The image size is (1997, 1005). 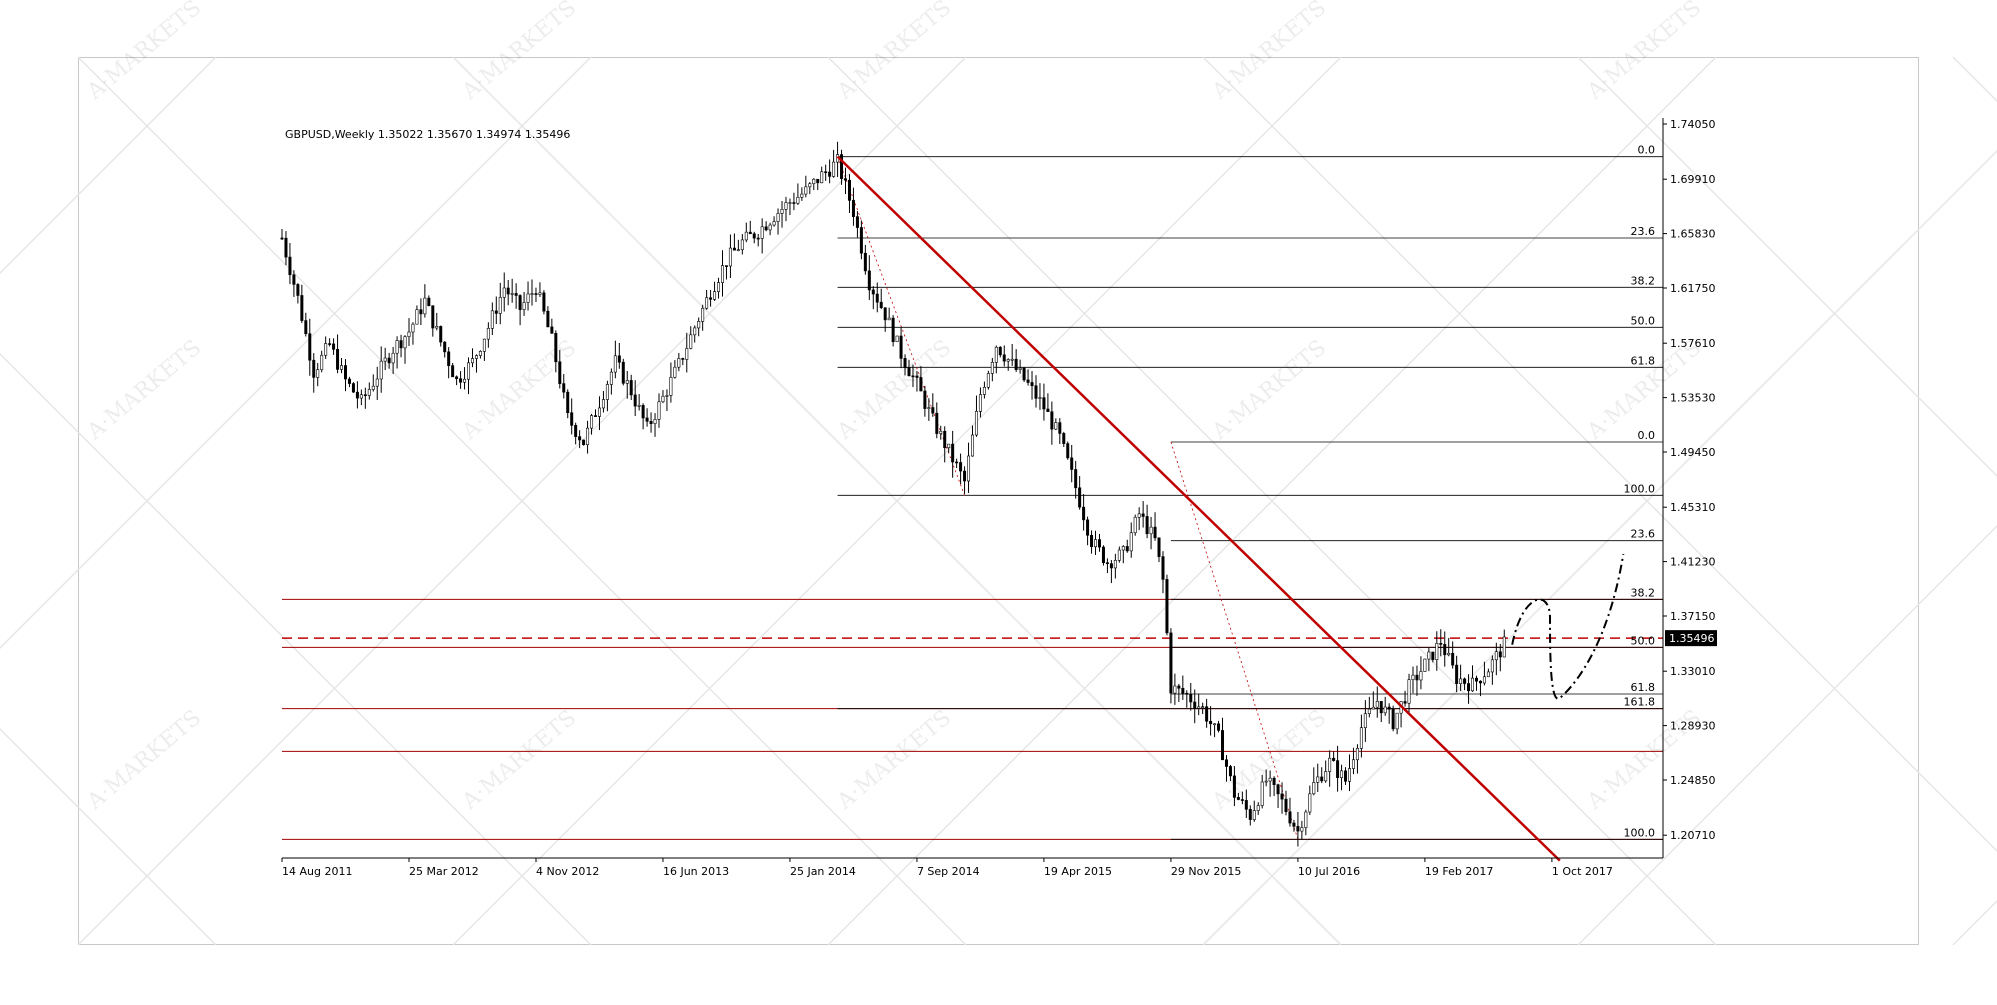 I want to click on forecast-path, so click(x=1568, y=626).